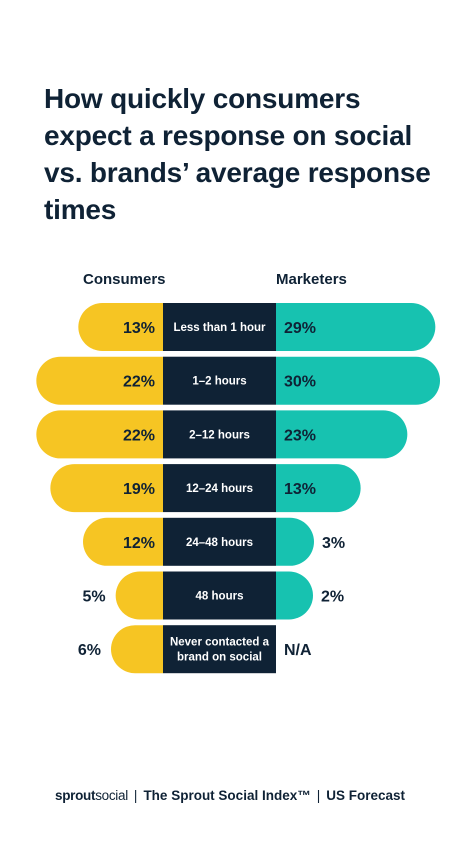  I want to click on marketers-value-1: 30%, so click(300, 382).